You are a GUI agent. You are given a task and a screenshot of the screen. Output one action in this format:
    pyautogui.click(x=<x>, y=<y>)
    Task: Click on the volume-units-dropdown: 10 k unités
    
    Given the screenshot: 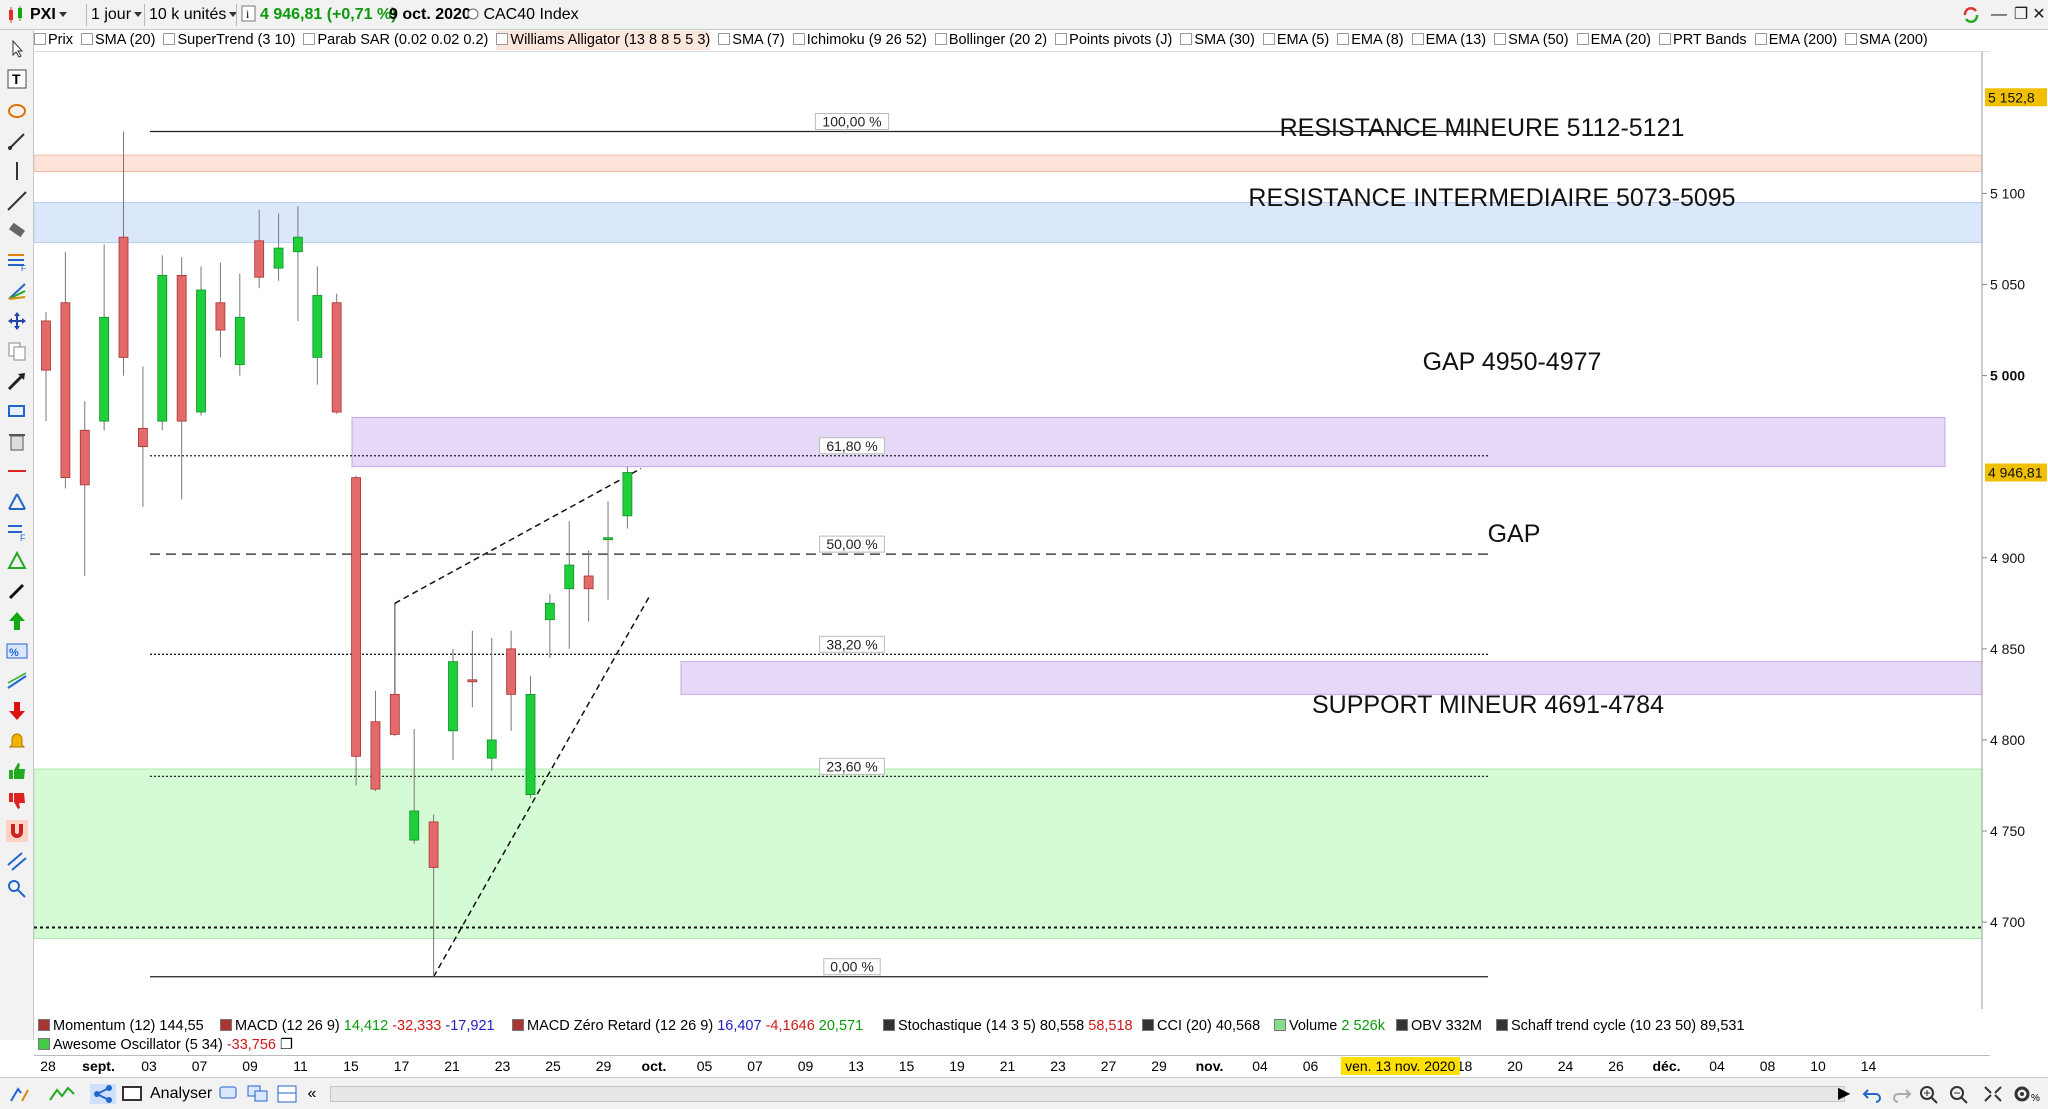 What is the action you would take?
    pyautogui.click(x=193, y=15)
    